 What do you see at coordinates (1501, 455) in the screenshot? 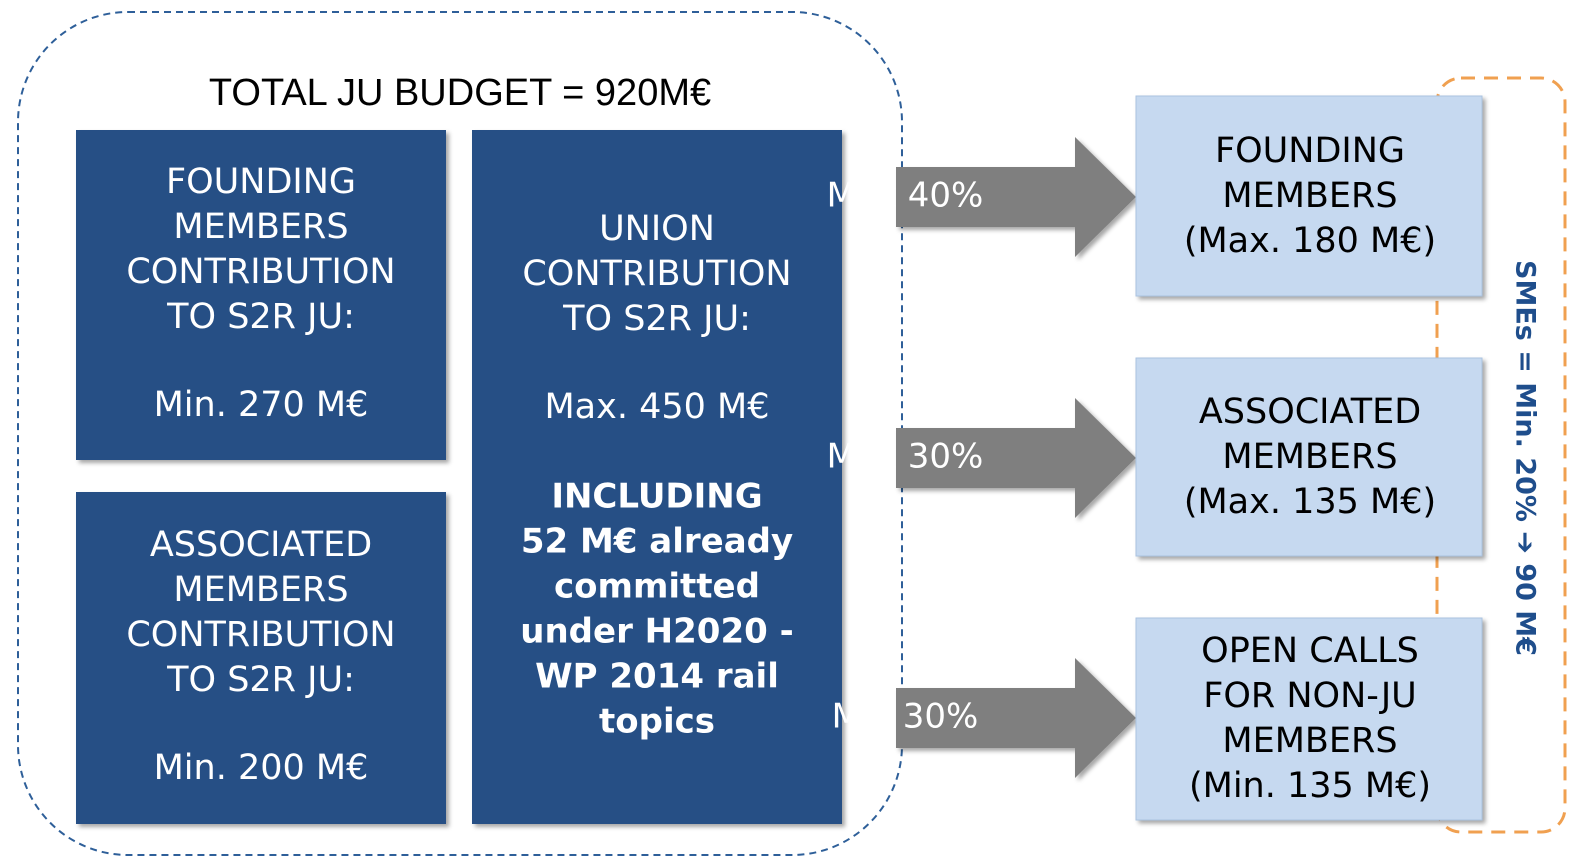
I see `sme-bracket` at bounding box center [1501, 455].